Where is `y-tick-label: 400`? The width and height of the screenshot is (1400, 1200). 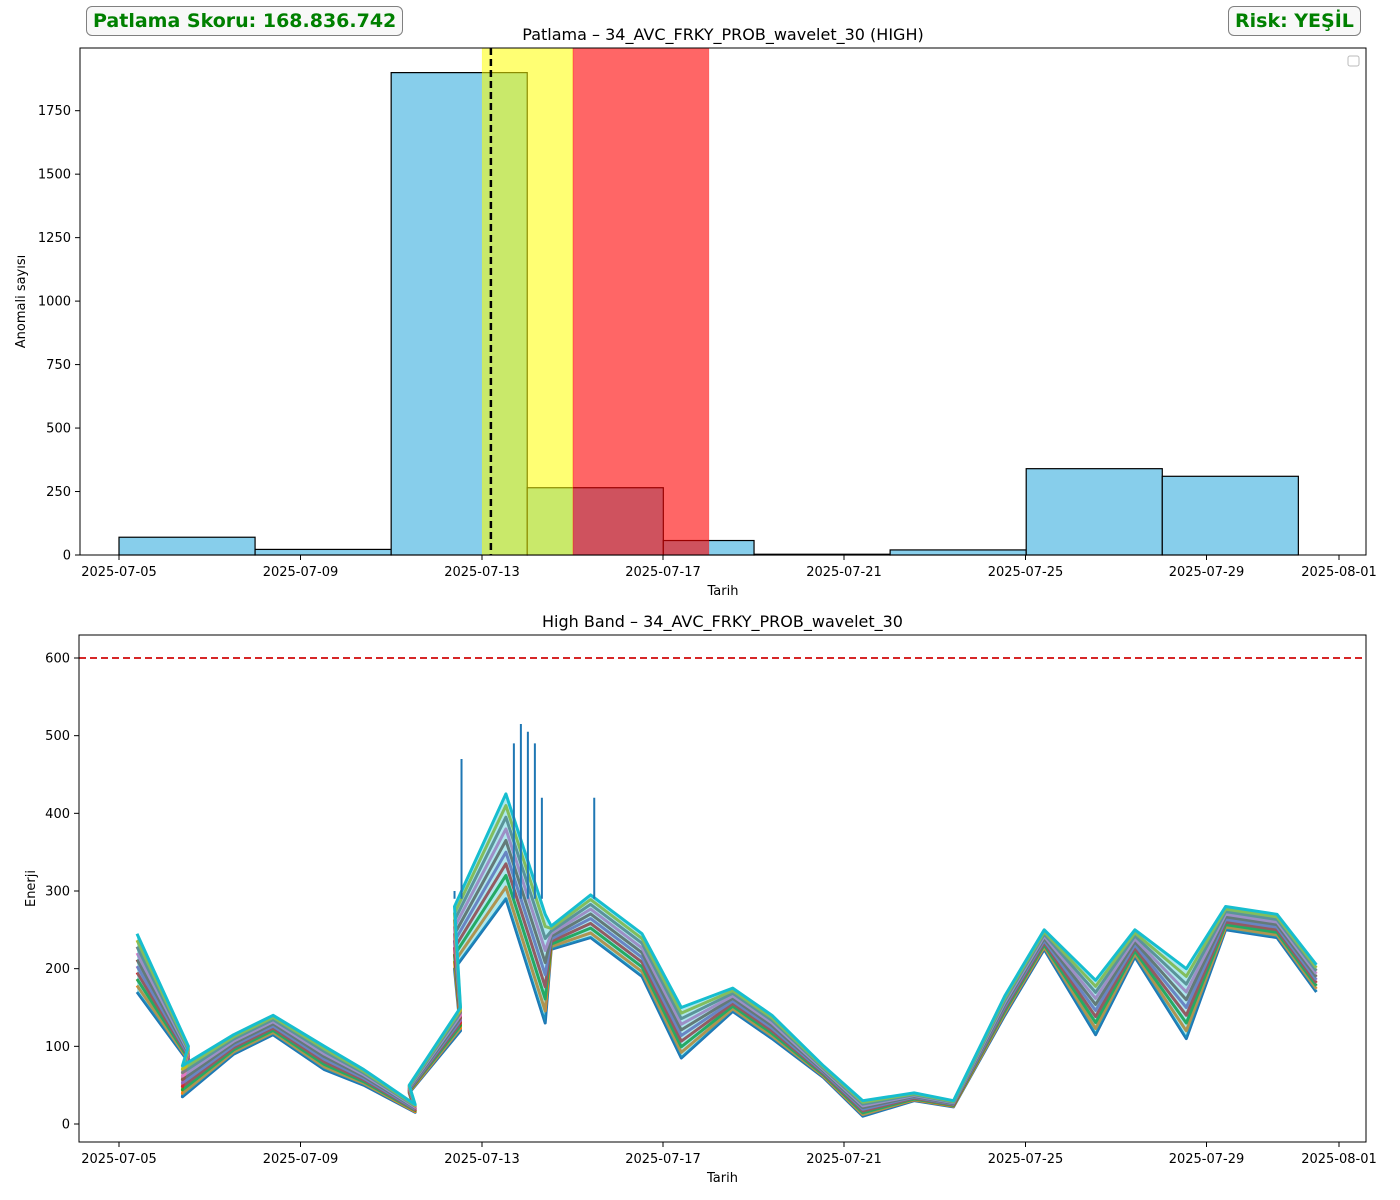 y-tick-label: 400 is located at coordinates (57, 814).